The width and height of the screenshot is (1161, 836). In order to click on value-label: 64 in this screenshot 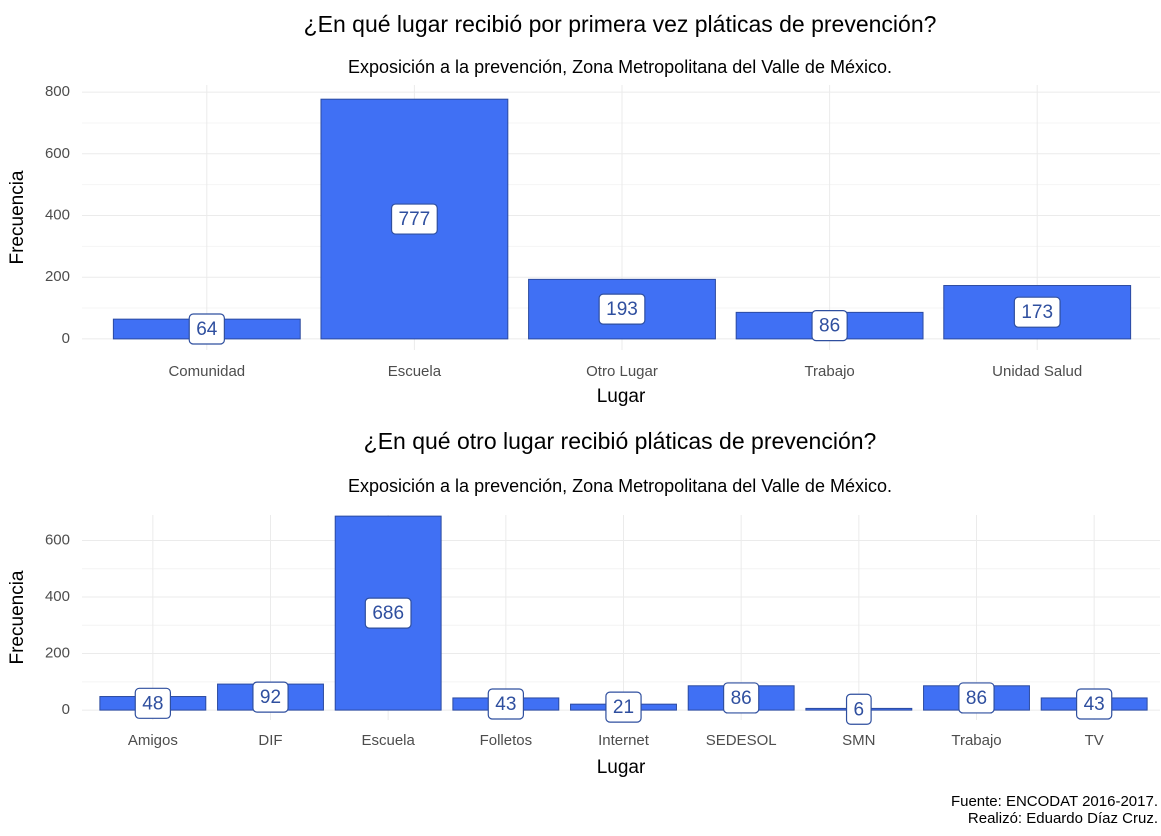, I will do `click(207, 329)`.